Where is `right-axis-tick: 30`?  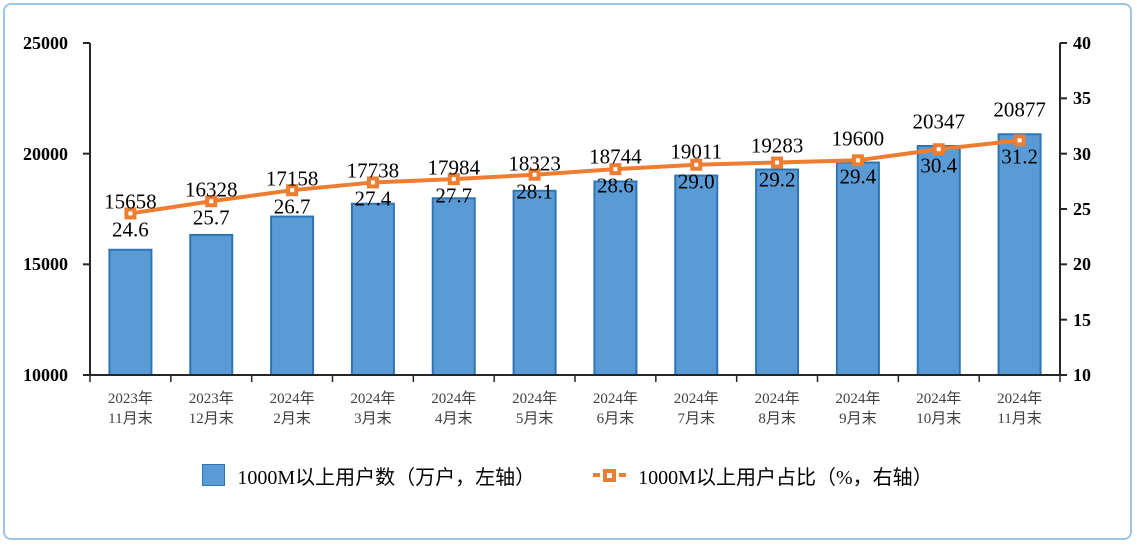 right-axis-tick: 30 is located at coordinates (1082, 153).